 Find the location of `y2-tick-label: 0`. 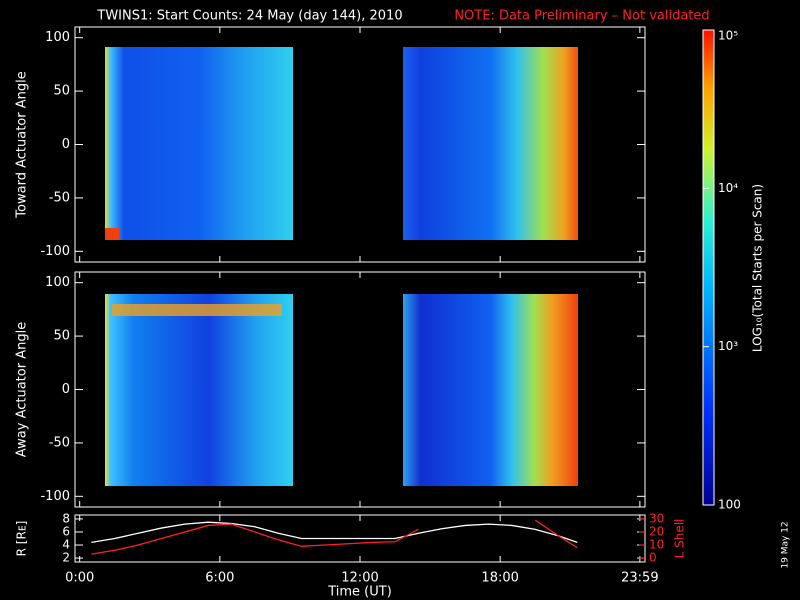

y2-tick-label: 0 is located at coordinates (653, 558).